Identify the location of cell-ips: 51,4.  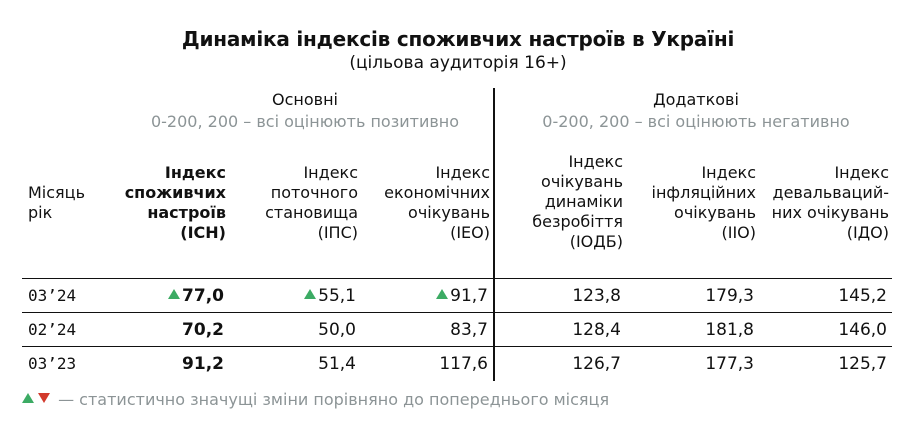
(337, 364).